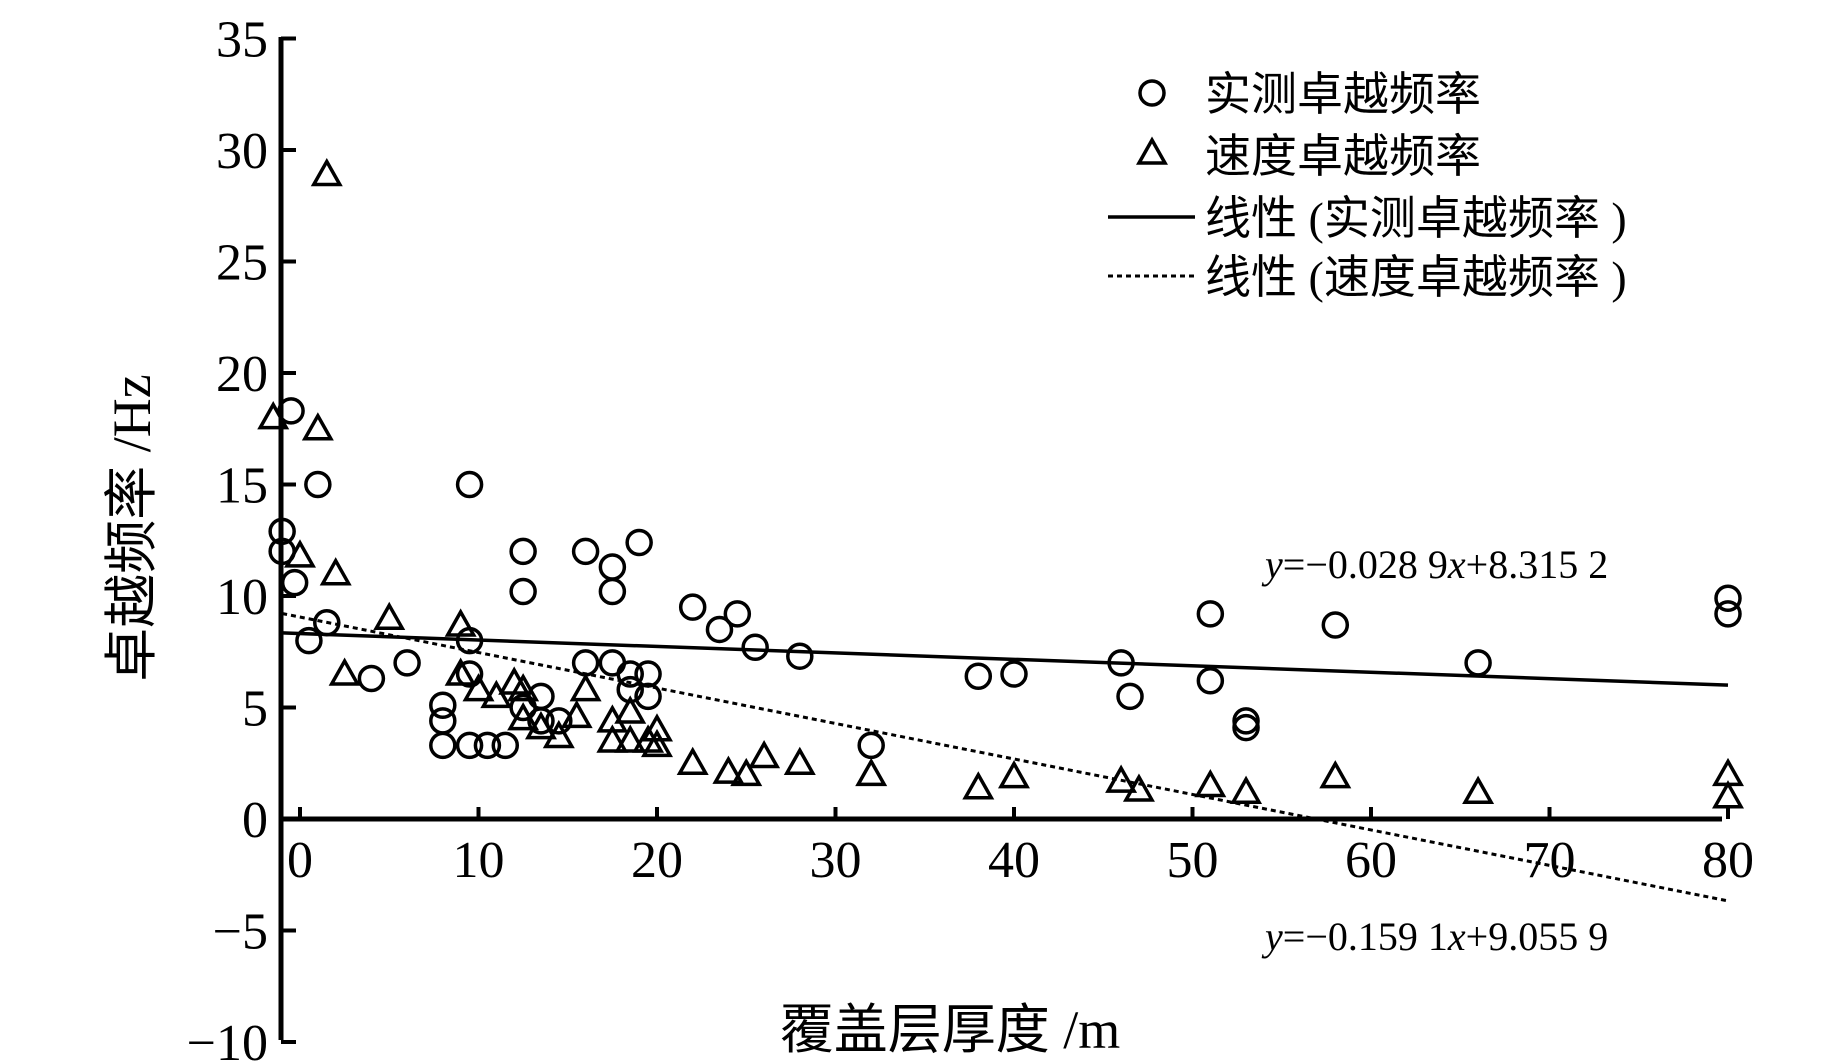  Describe the element at coordinates (242, 151) in the screenshot. I see `y-tick-label: 30` at that location.